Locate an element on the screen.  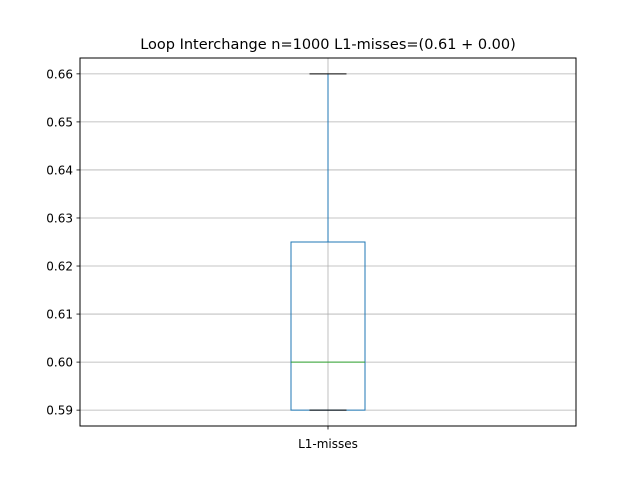
y-tick-label: 0.60 is located at coordinates (59, 363).